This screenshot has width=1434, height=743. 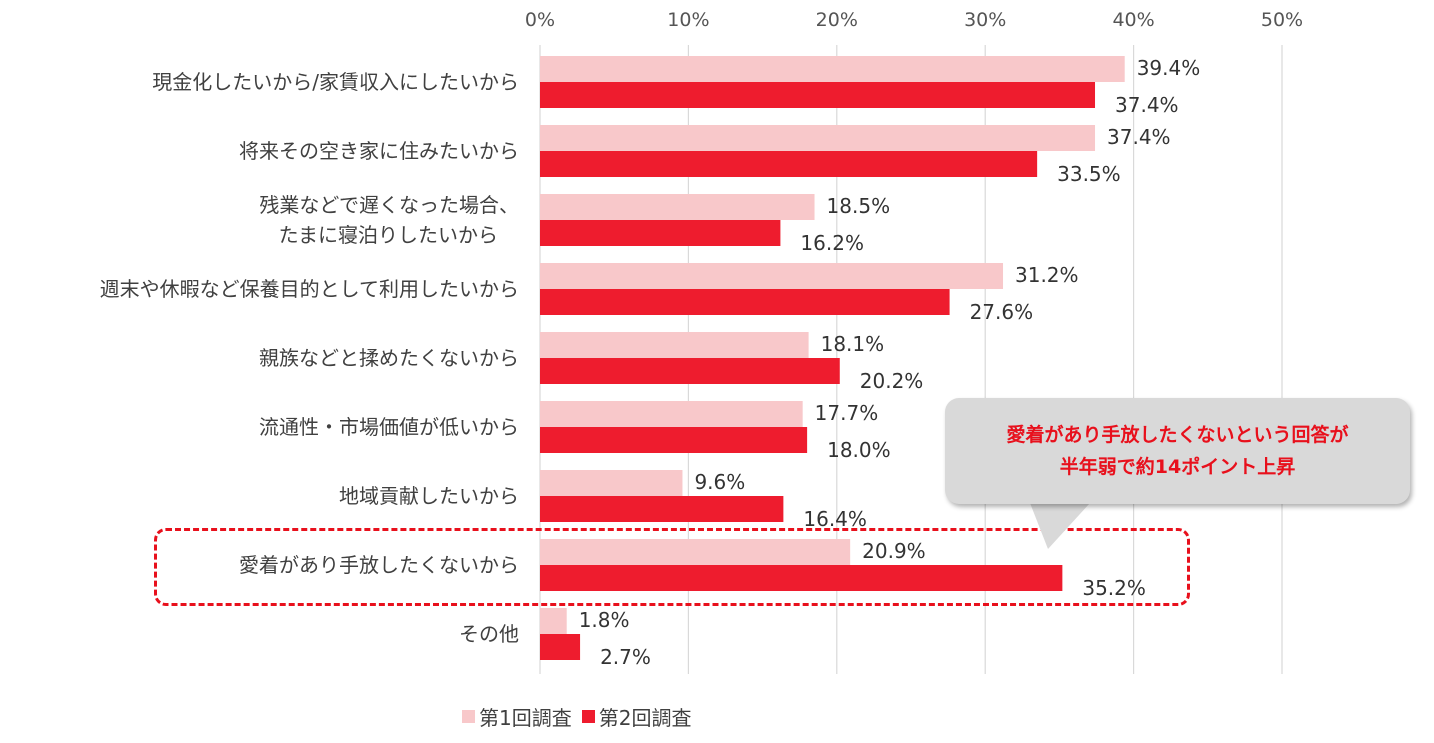 I want to click on x-tick-label-0: 0%, so click(x=540, y=20).